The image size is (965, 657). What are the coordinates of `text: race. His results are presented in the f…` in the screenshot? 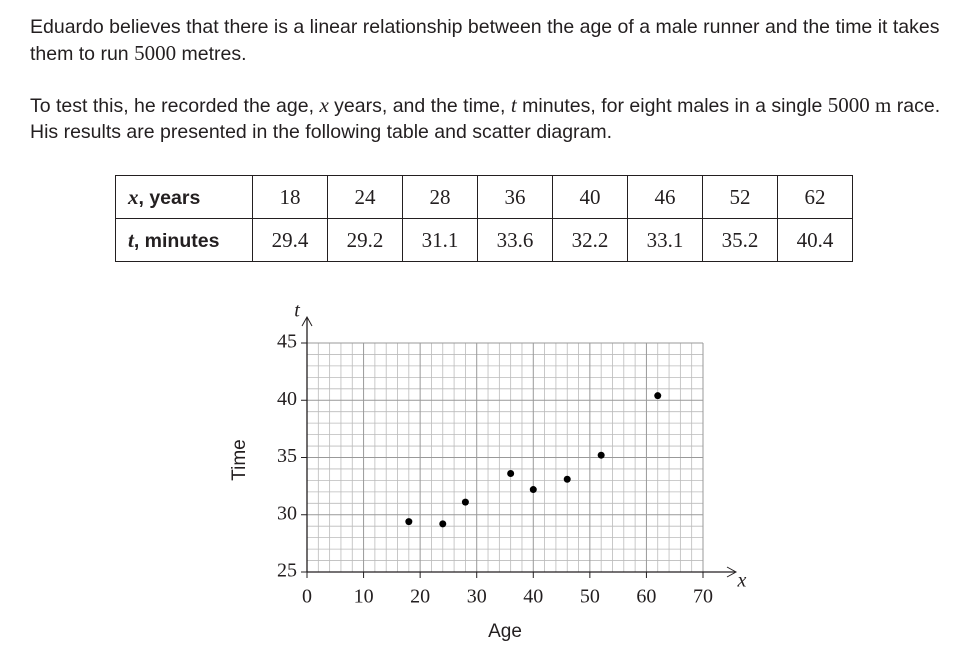 It's located at (485, 119).